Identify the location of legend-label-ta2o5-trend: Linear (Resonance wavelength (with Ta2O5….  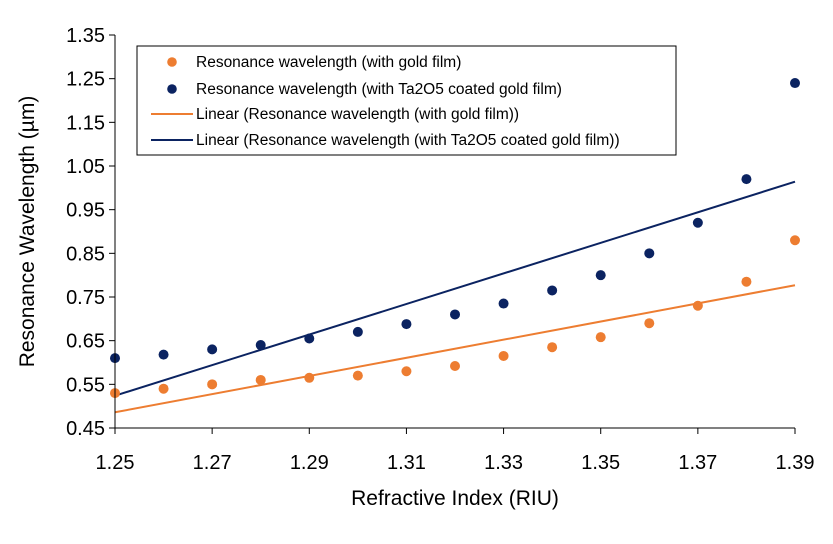
(408, 140).